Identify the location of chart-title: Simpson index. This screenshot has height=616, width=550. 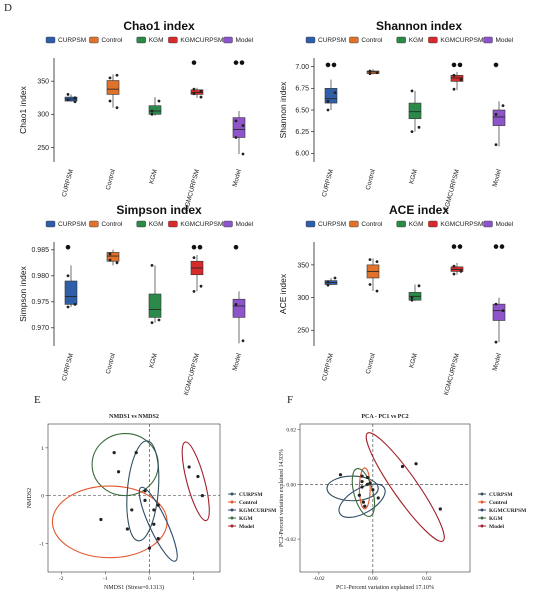
(159, 210).